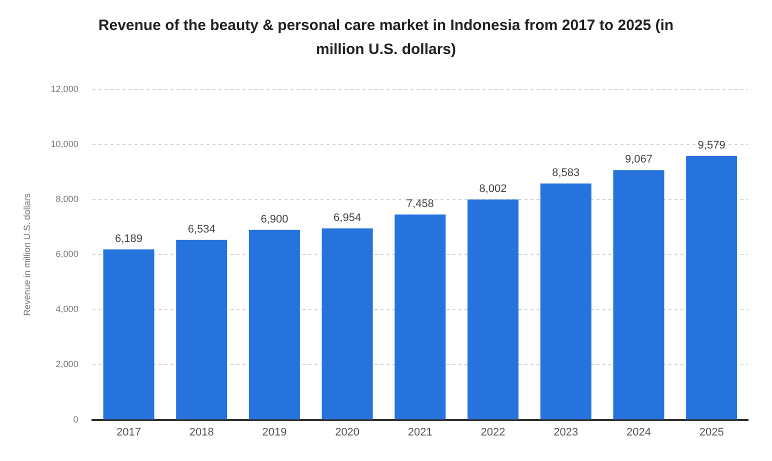  What do you see at coordinates (347, 432) in the screenshot?
I see `x-tick-label: 2020` at bounding box center [347, 432].